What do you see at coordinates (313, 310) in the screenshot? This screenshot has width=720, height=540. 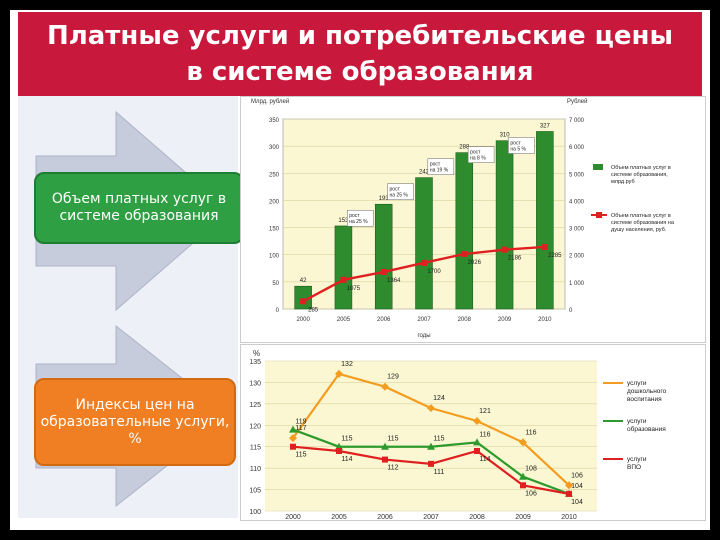 I see `line-value-label: 285` at bounding box center [313, 310].